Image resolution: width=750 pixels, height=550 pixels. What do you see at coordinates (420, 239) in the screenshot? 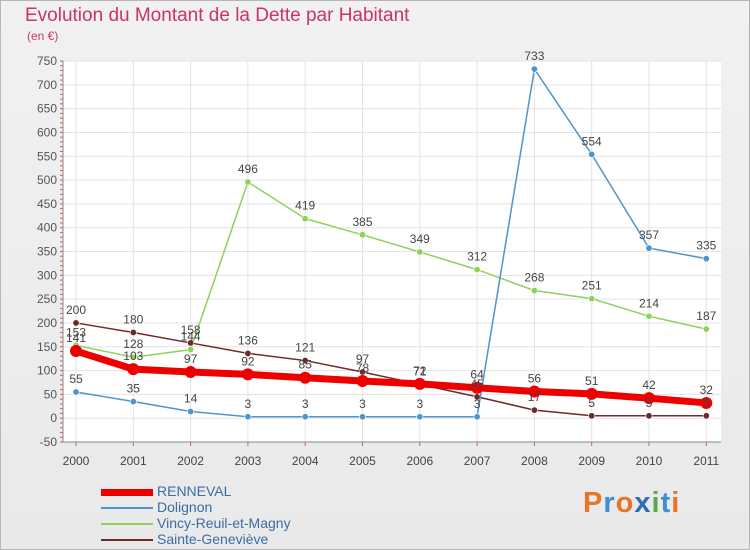
I see `data-label-vincy-reuil-et-magny: 349` at bounding box center [420, 239].